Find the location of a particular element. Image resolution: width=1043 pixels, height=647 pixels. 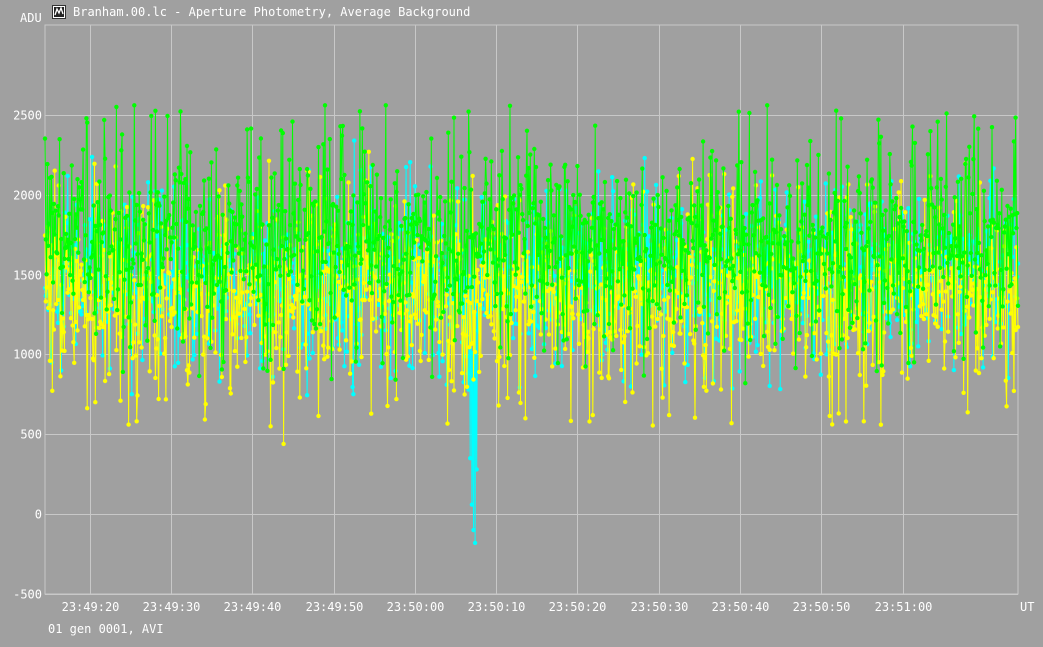

limovie-app-icon is located at coordinates (59, 12).